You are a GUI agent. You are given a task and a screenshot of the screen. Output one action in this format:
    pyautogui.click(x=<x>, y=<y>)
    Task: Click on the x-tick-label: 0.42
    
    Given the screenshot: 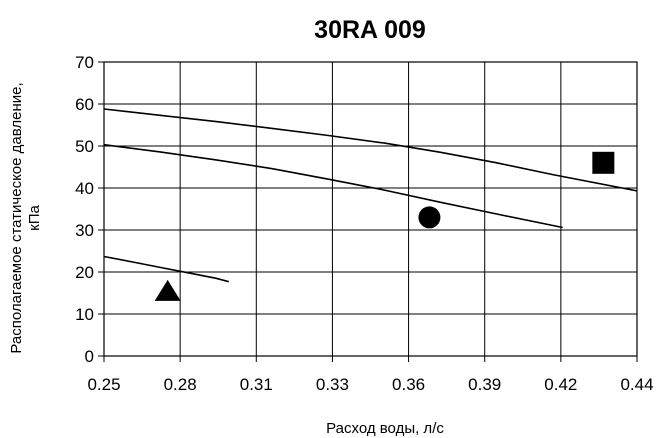 What is the action you would take?
    pyautogui.click(x=560, y=384)
    